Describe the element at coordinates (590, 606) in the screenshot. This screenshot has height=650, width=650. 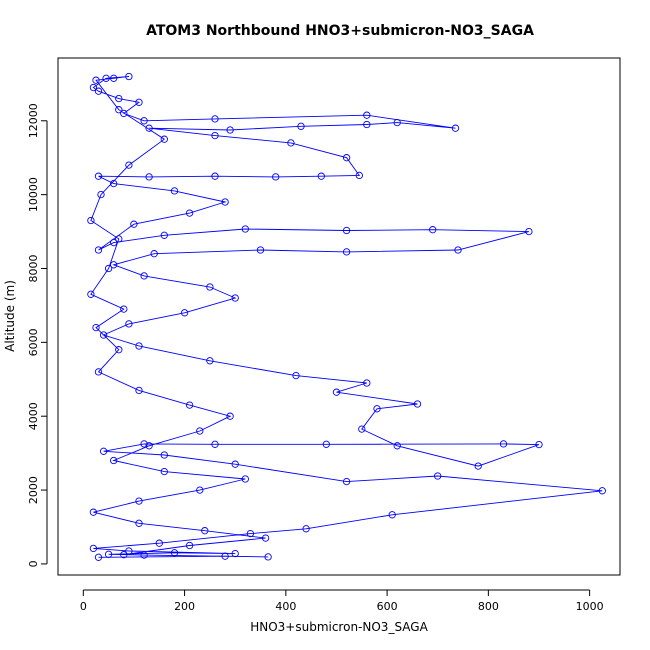
I see `x-tick-label: 1000` at that location.